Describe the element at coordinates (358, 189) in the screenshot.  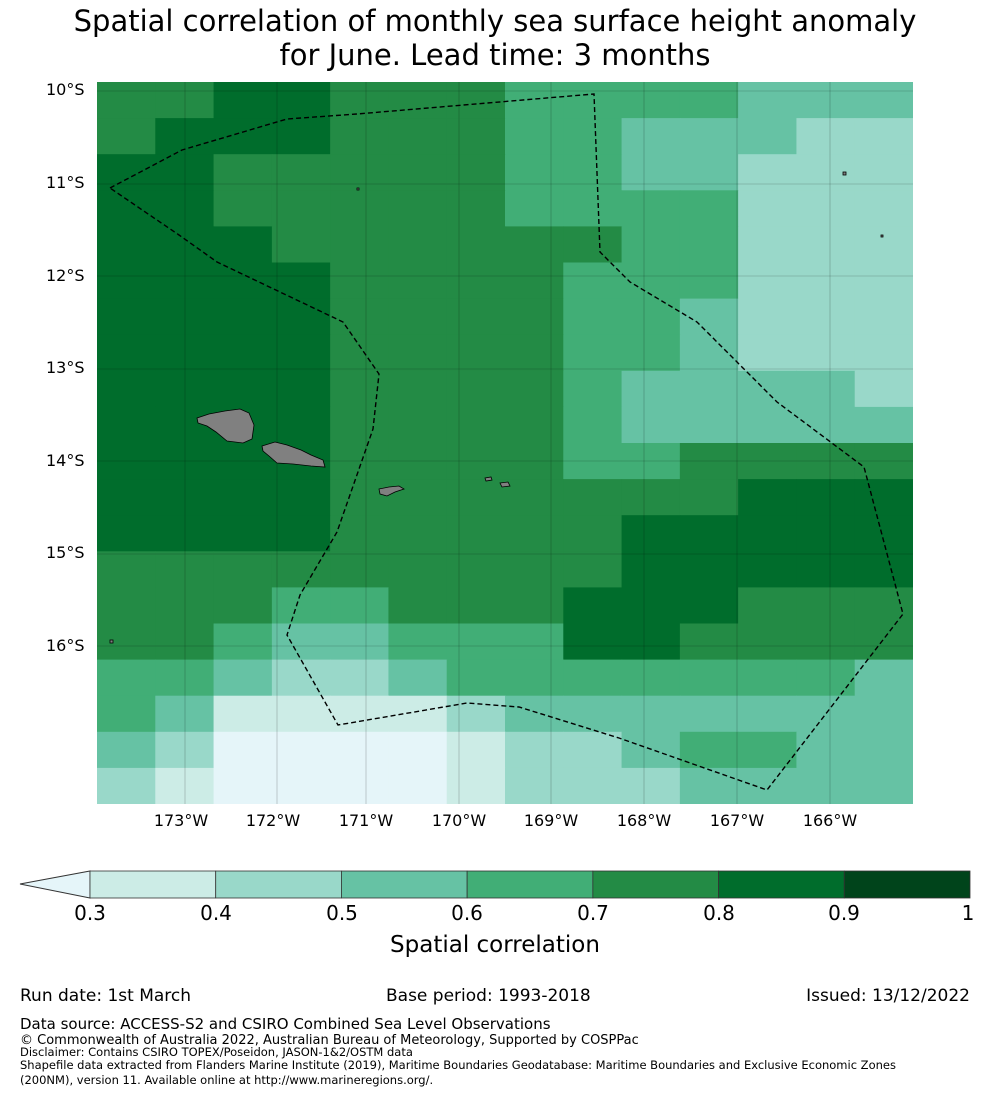
I see `swains-island` at that location.